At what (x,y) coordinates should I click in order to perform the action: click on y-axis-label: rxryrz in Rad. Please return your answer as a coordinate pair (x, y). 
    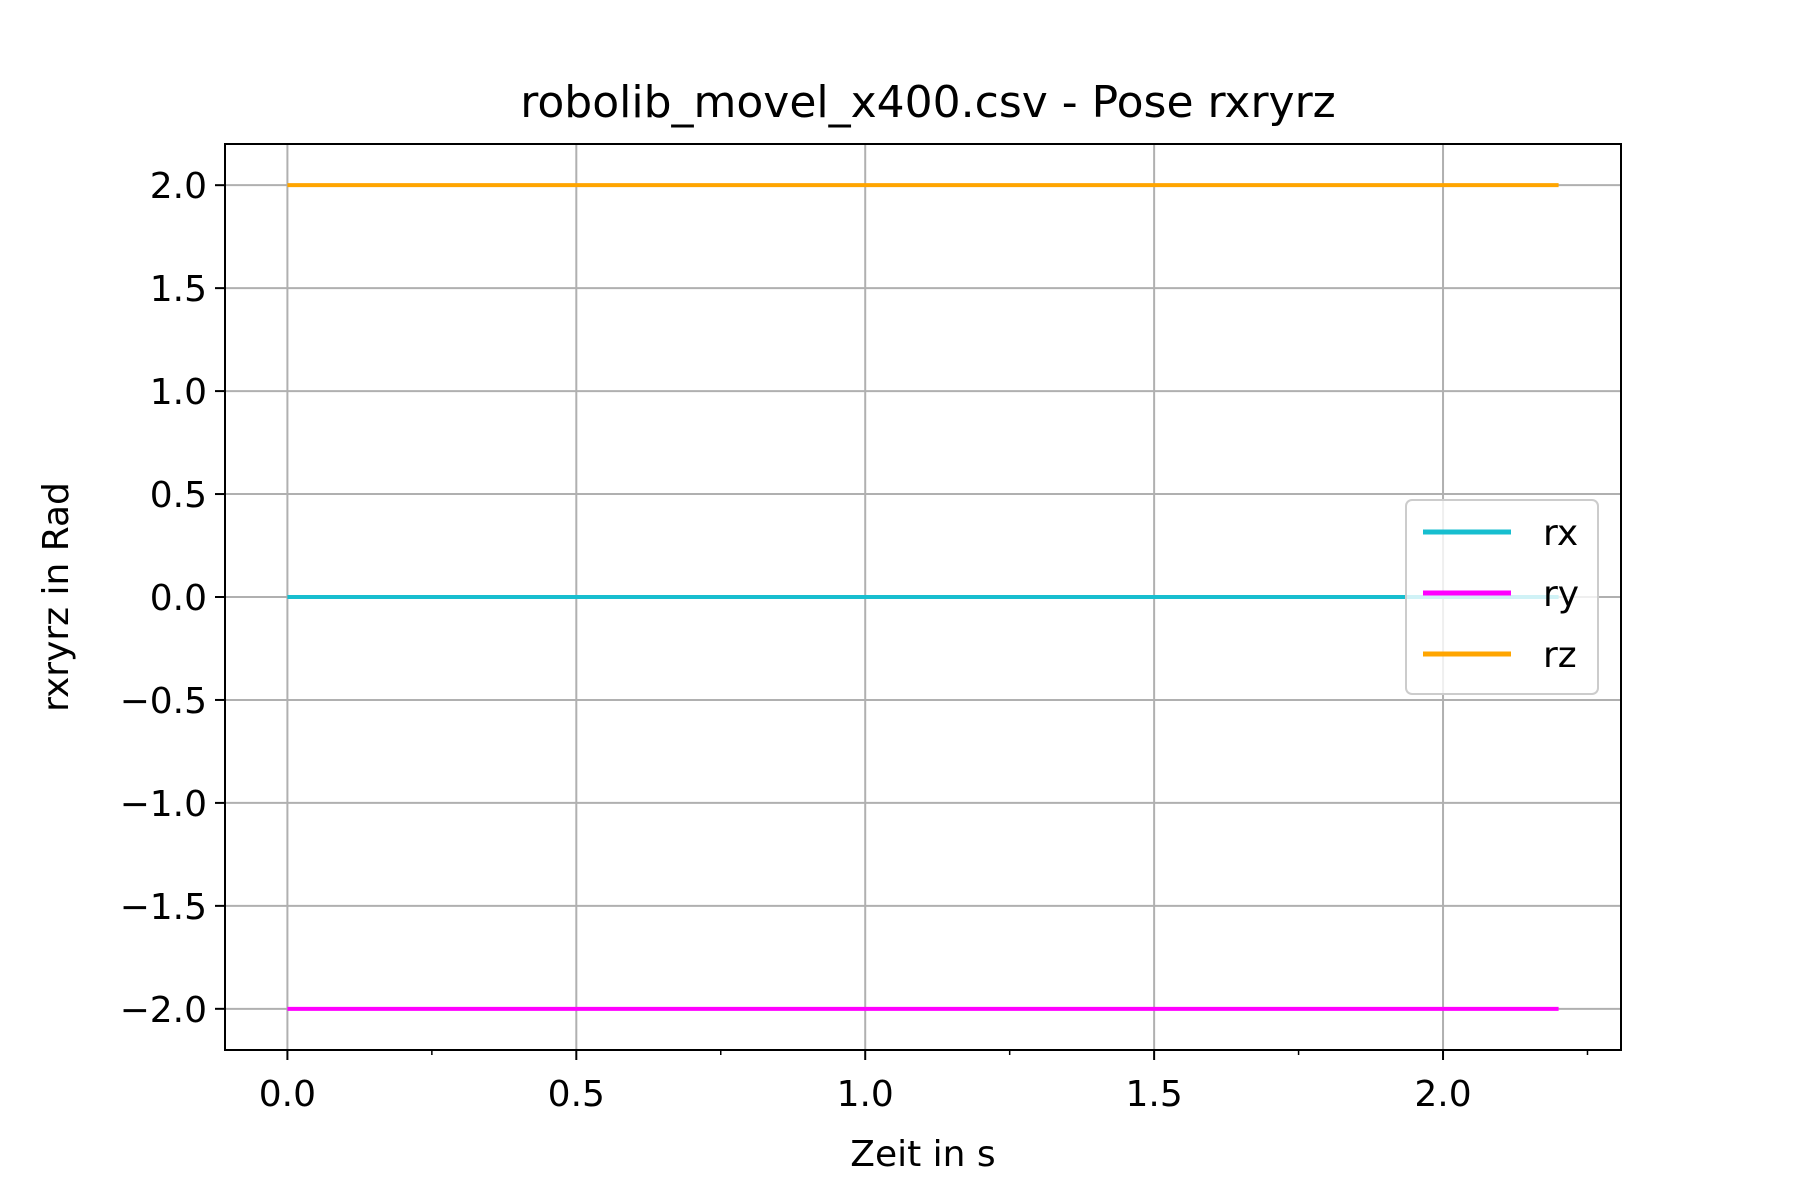
    Looking at the image, I should click on (56, 597).